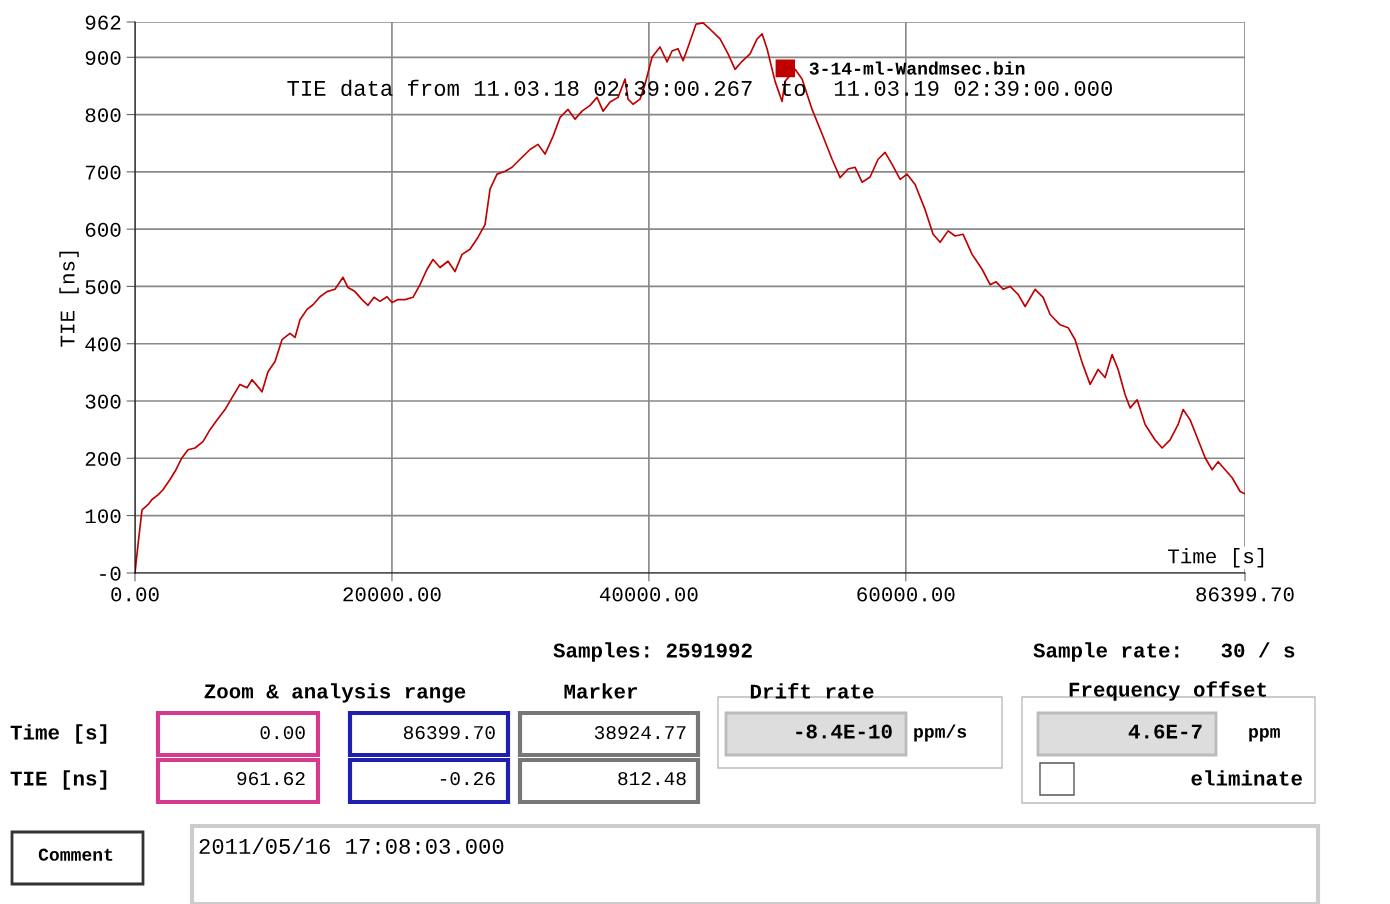 The height and width of the screenshot is (904, 1390). What do you see at coordinates (103, 172) in the screenshot?
I see `y-tick-label: 700` at bounding box center [103, 172].